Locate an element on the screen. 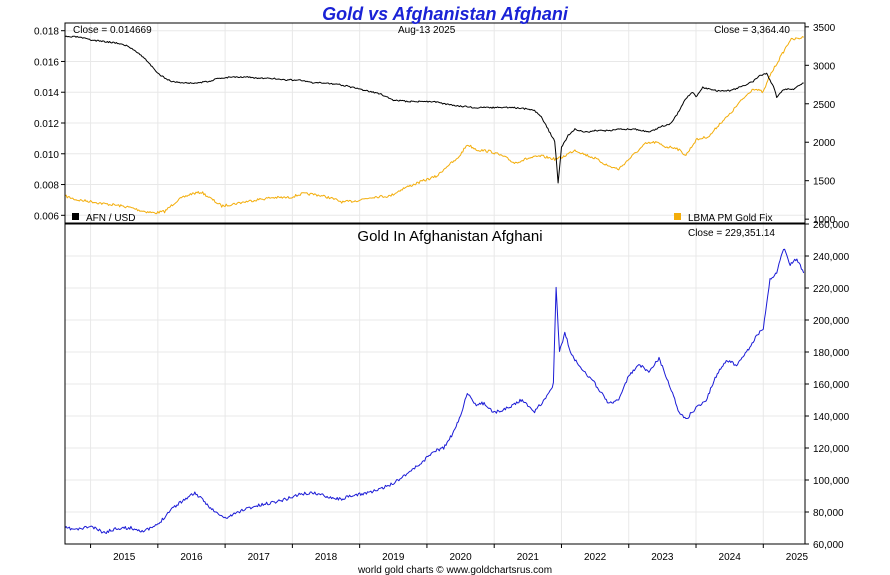 This screenshot has height=575, width=890. afn-close-label: Close = 0.014669 is located at coordinates (112, 30).